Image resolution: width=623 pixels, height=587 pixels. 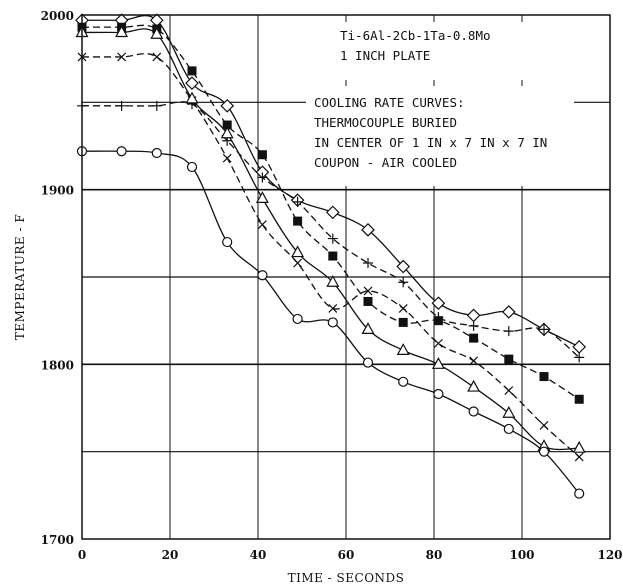 What do you see at coordinates (57, 365) in the screenshot?
I see `y-tick-label: 1800` at bounding box center [57, 365].